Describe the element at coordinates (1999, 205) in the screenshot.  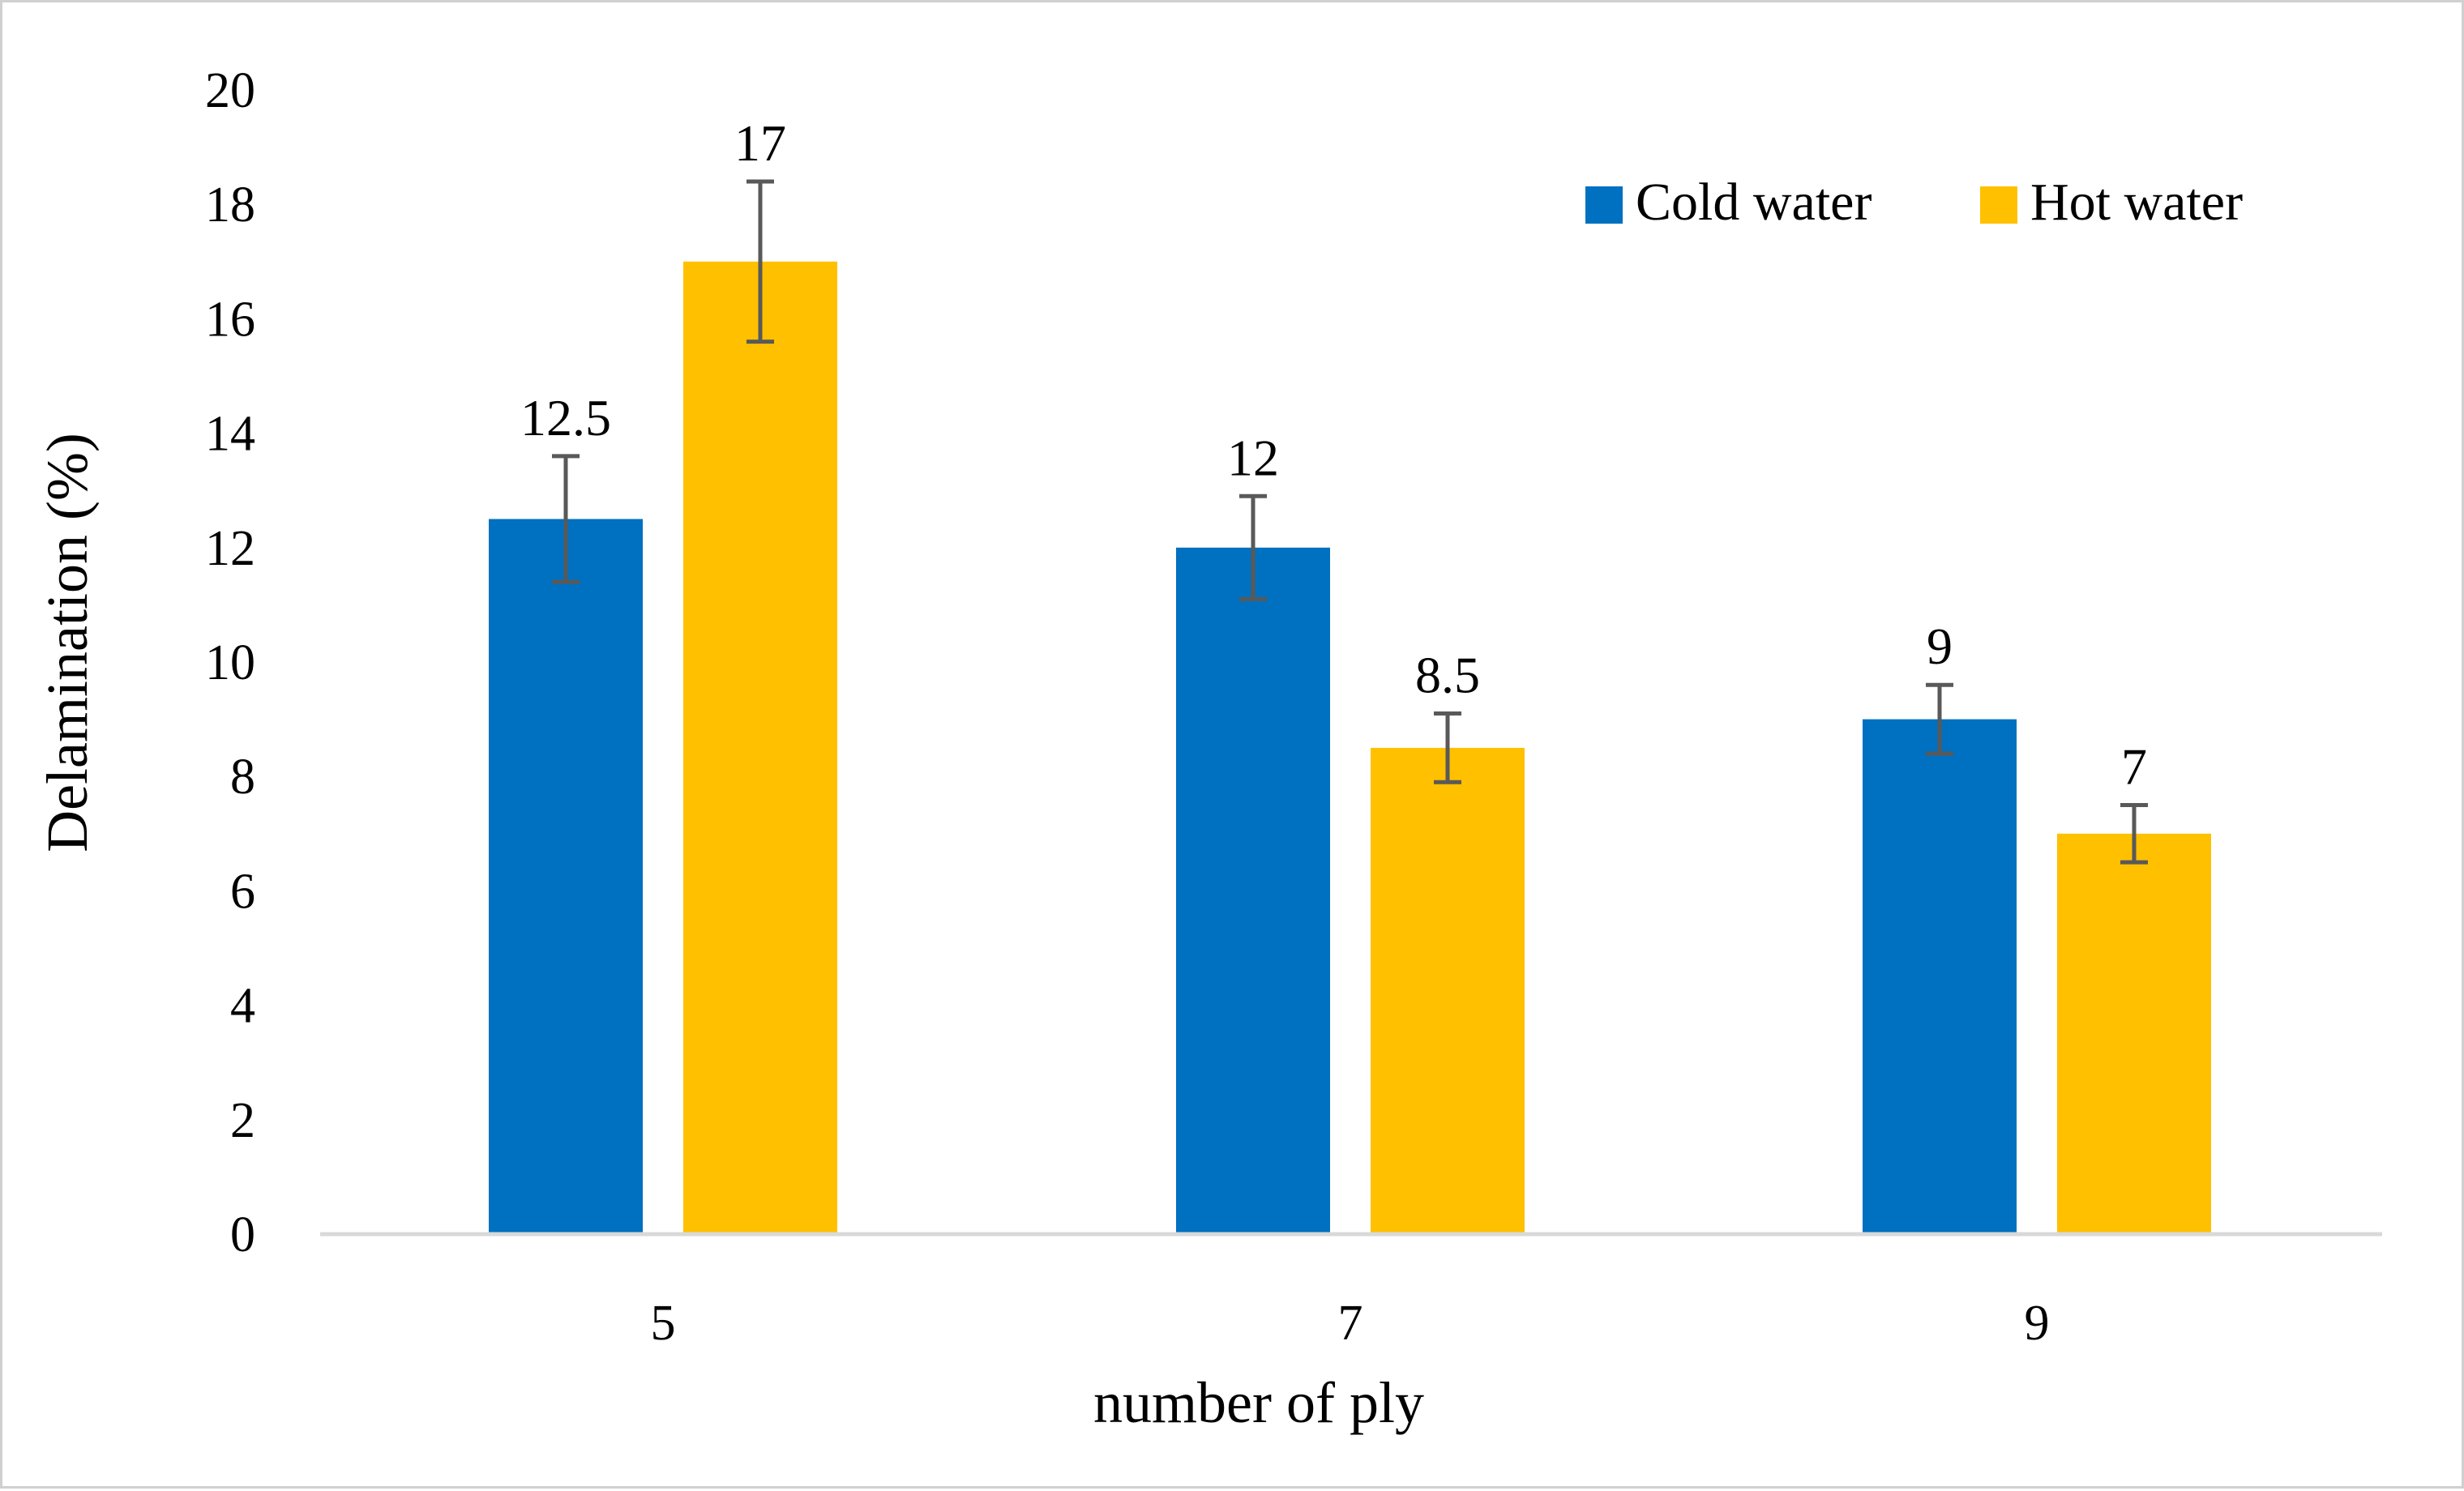
I see `legend-swatch-hot-water` at that location.